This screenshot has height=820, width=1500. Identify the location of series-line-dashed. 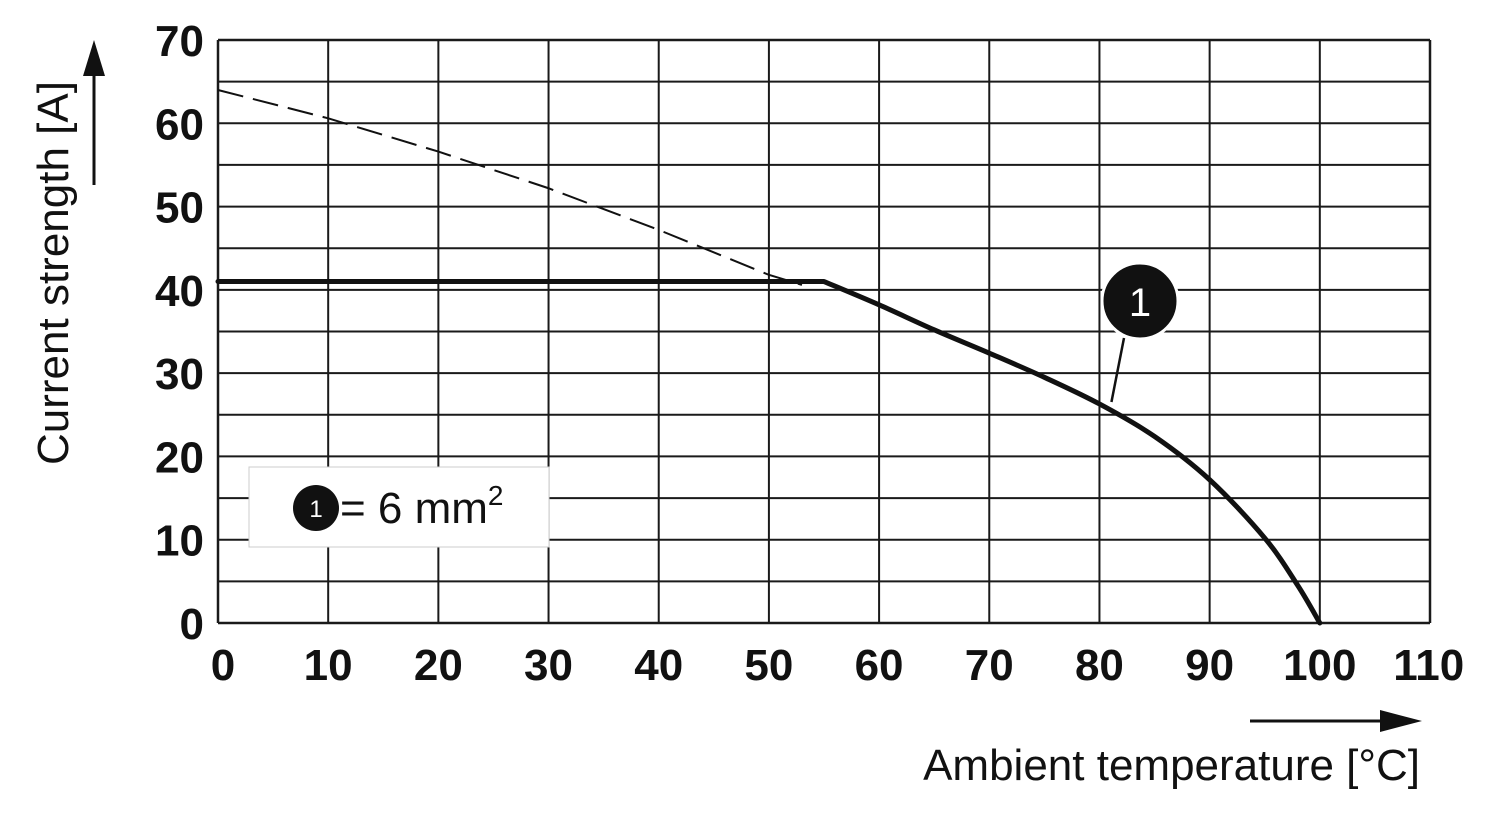
(510, 187).